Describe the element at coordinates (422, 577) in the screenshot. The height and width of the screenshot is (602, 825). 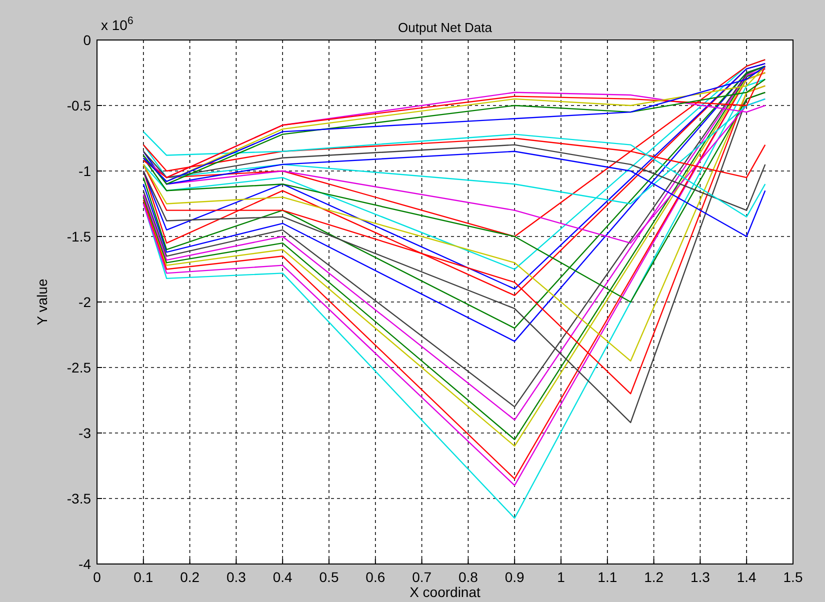
I see `x-tick-label: 0.7` at that location.